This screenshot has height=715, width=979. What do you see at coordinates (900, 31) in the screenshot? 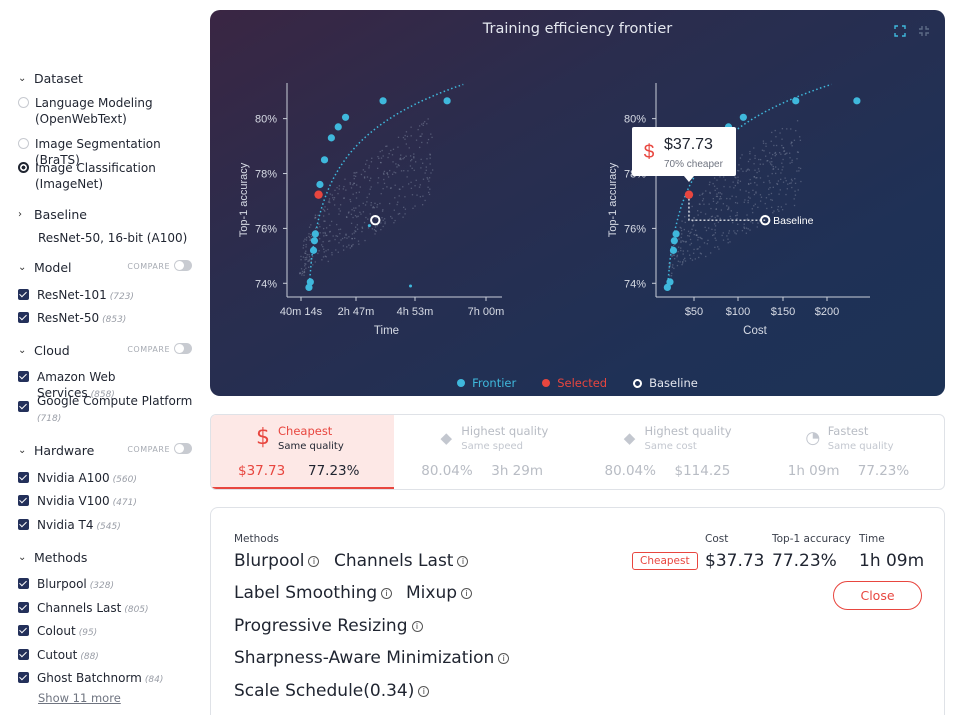
I see `expand-icon` at bounding box center [900, 31].